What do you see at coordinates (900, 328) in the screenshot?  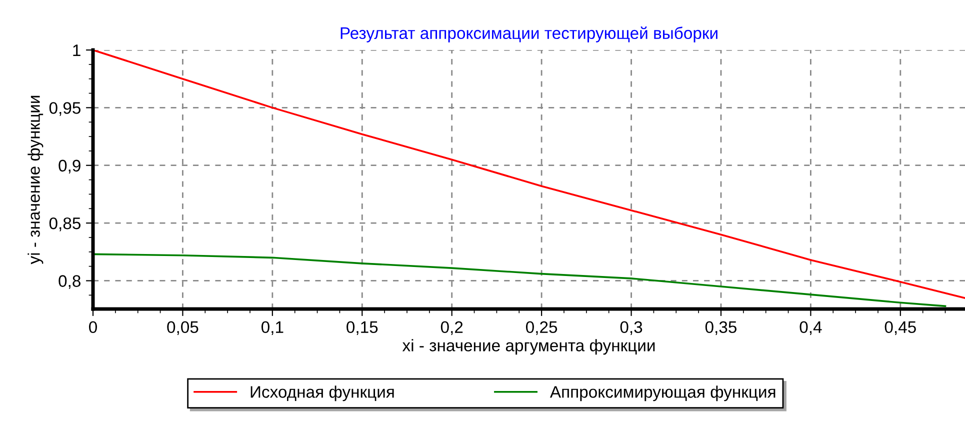 I see `x-tick-label: 0,45` at bounding box center [900, 328].